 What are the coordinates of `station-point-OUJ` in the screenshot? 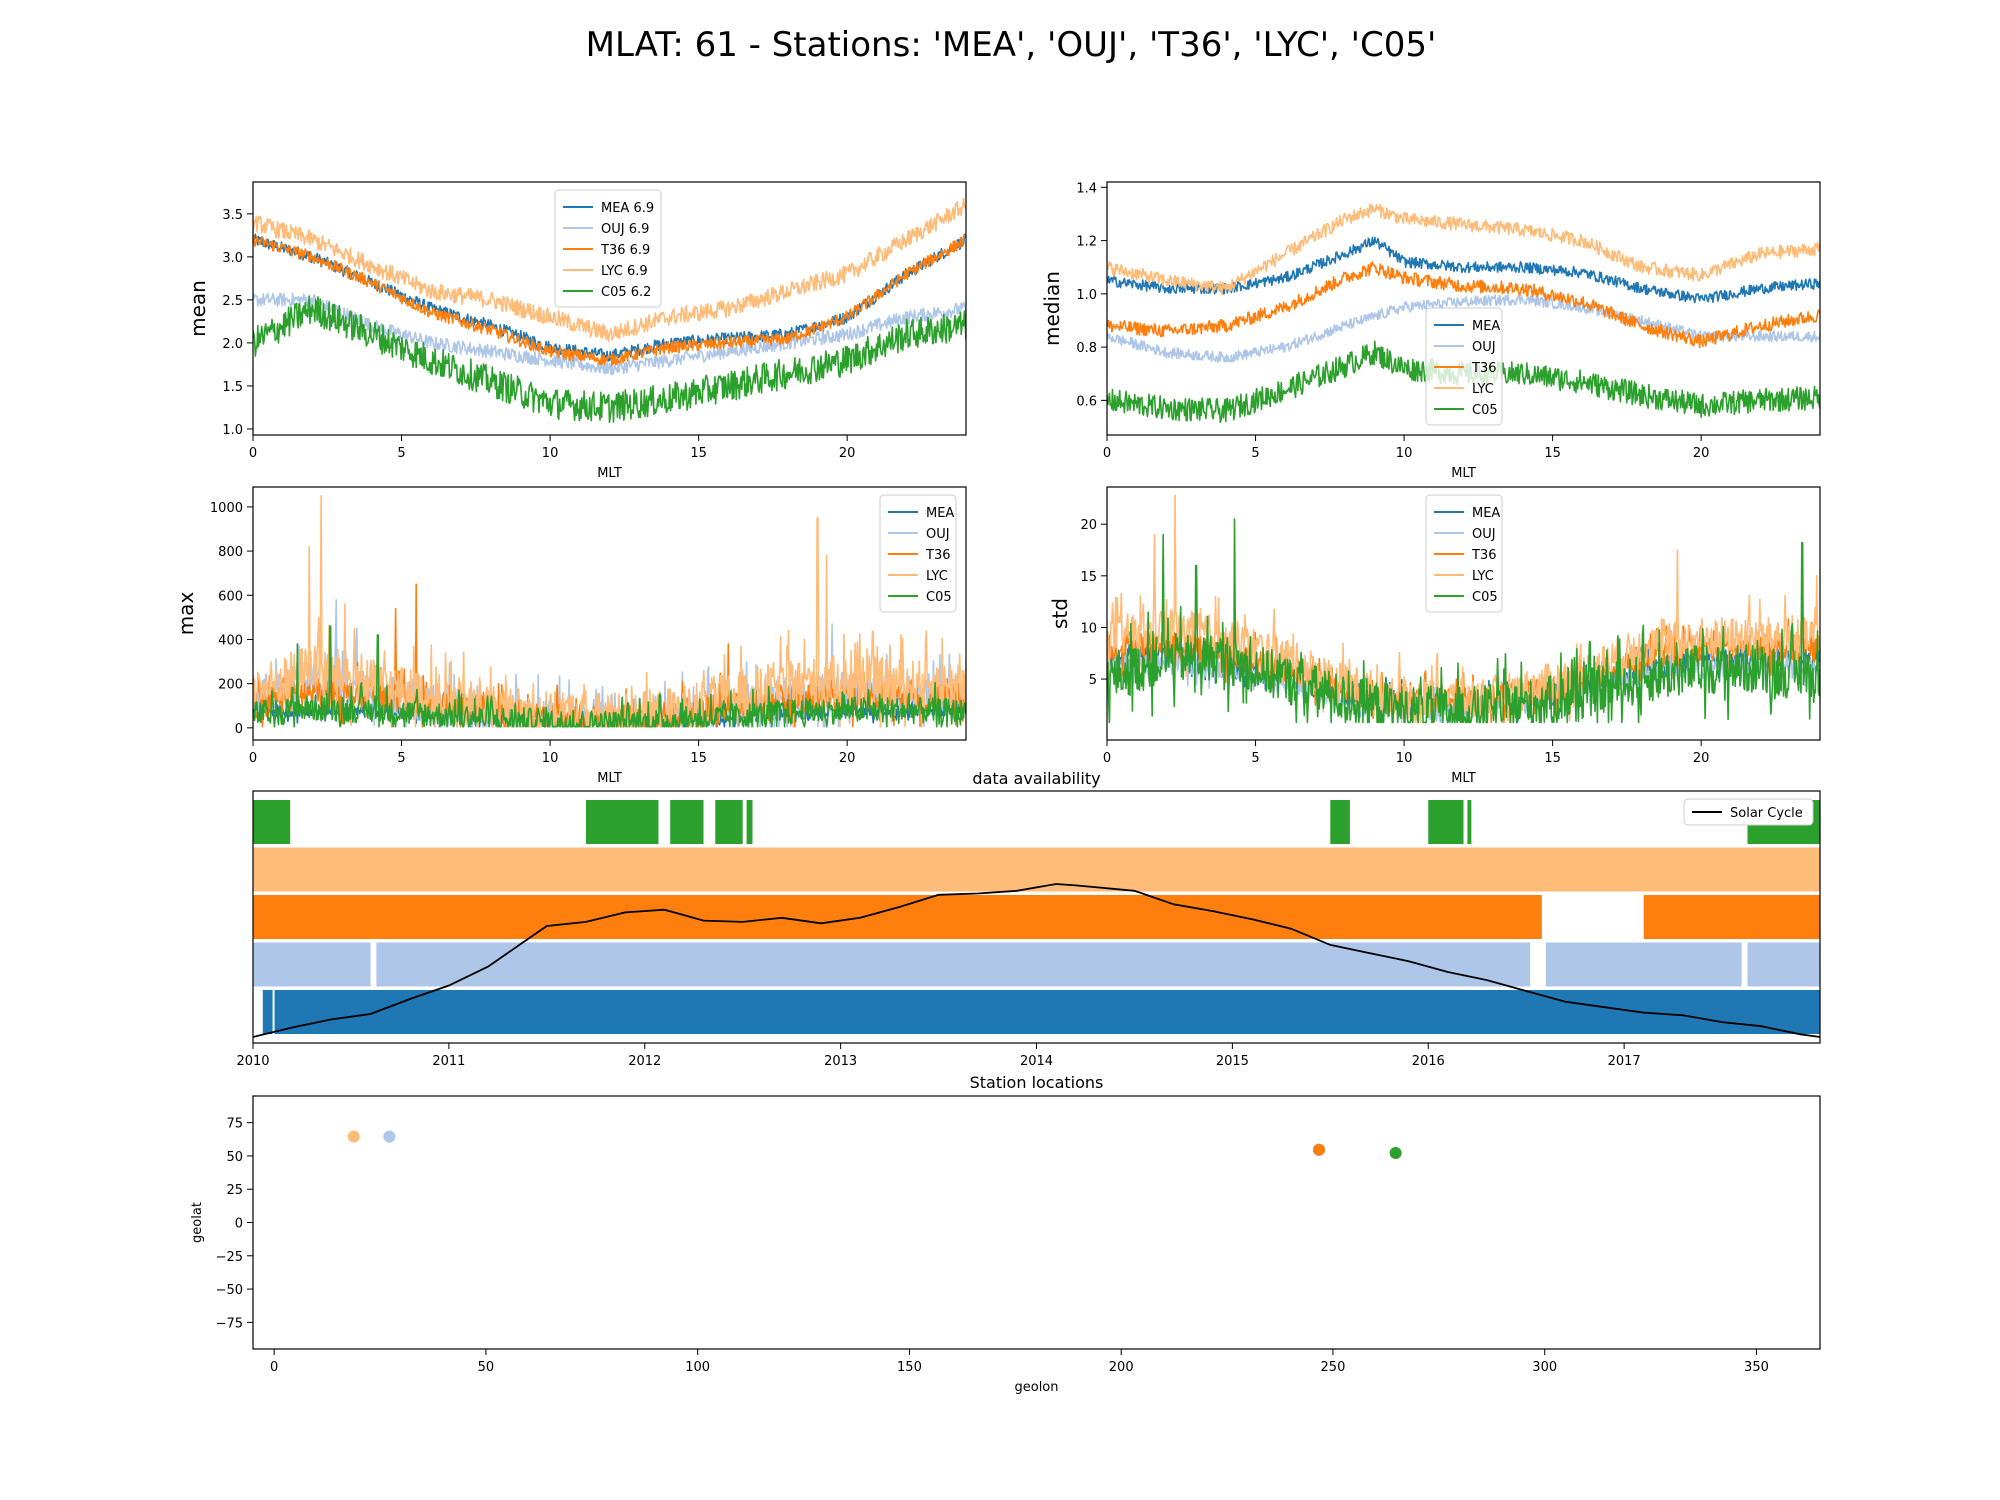 It's located at (389, 1136).